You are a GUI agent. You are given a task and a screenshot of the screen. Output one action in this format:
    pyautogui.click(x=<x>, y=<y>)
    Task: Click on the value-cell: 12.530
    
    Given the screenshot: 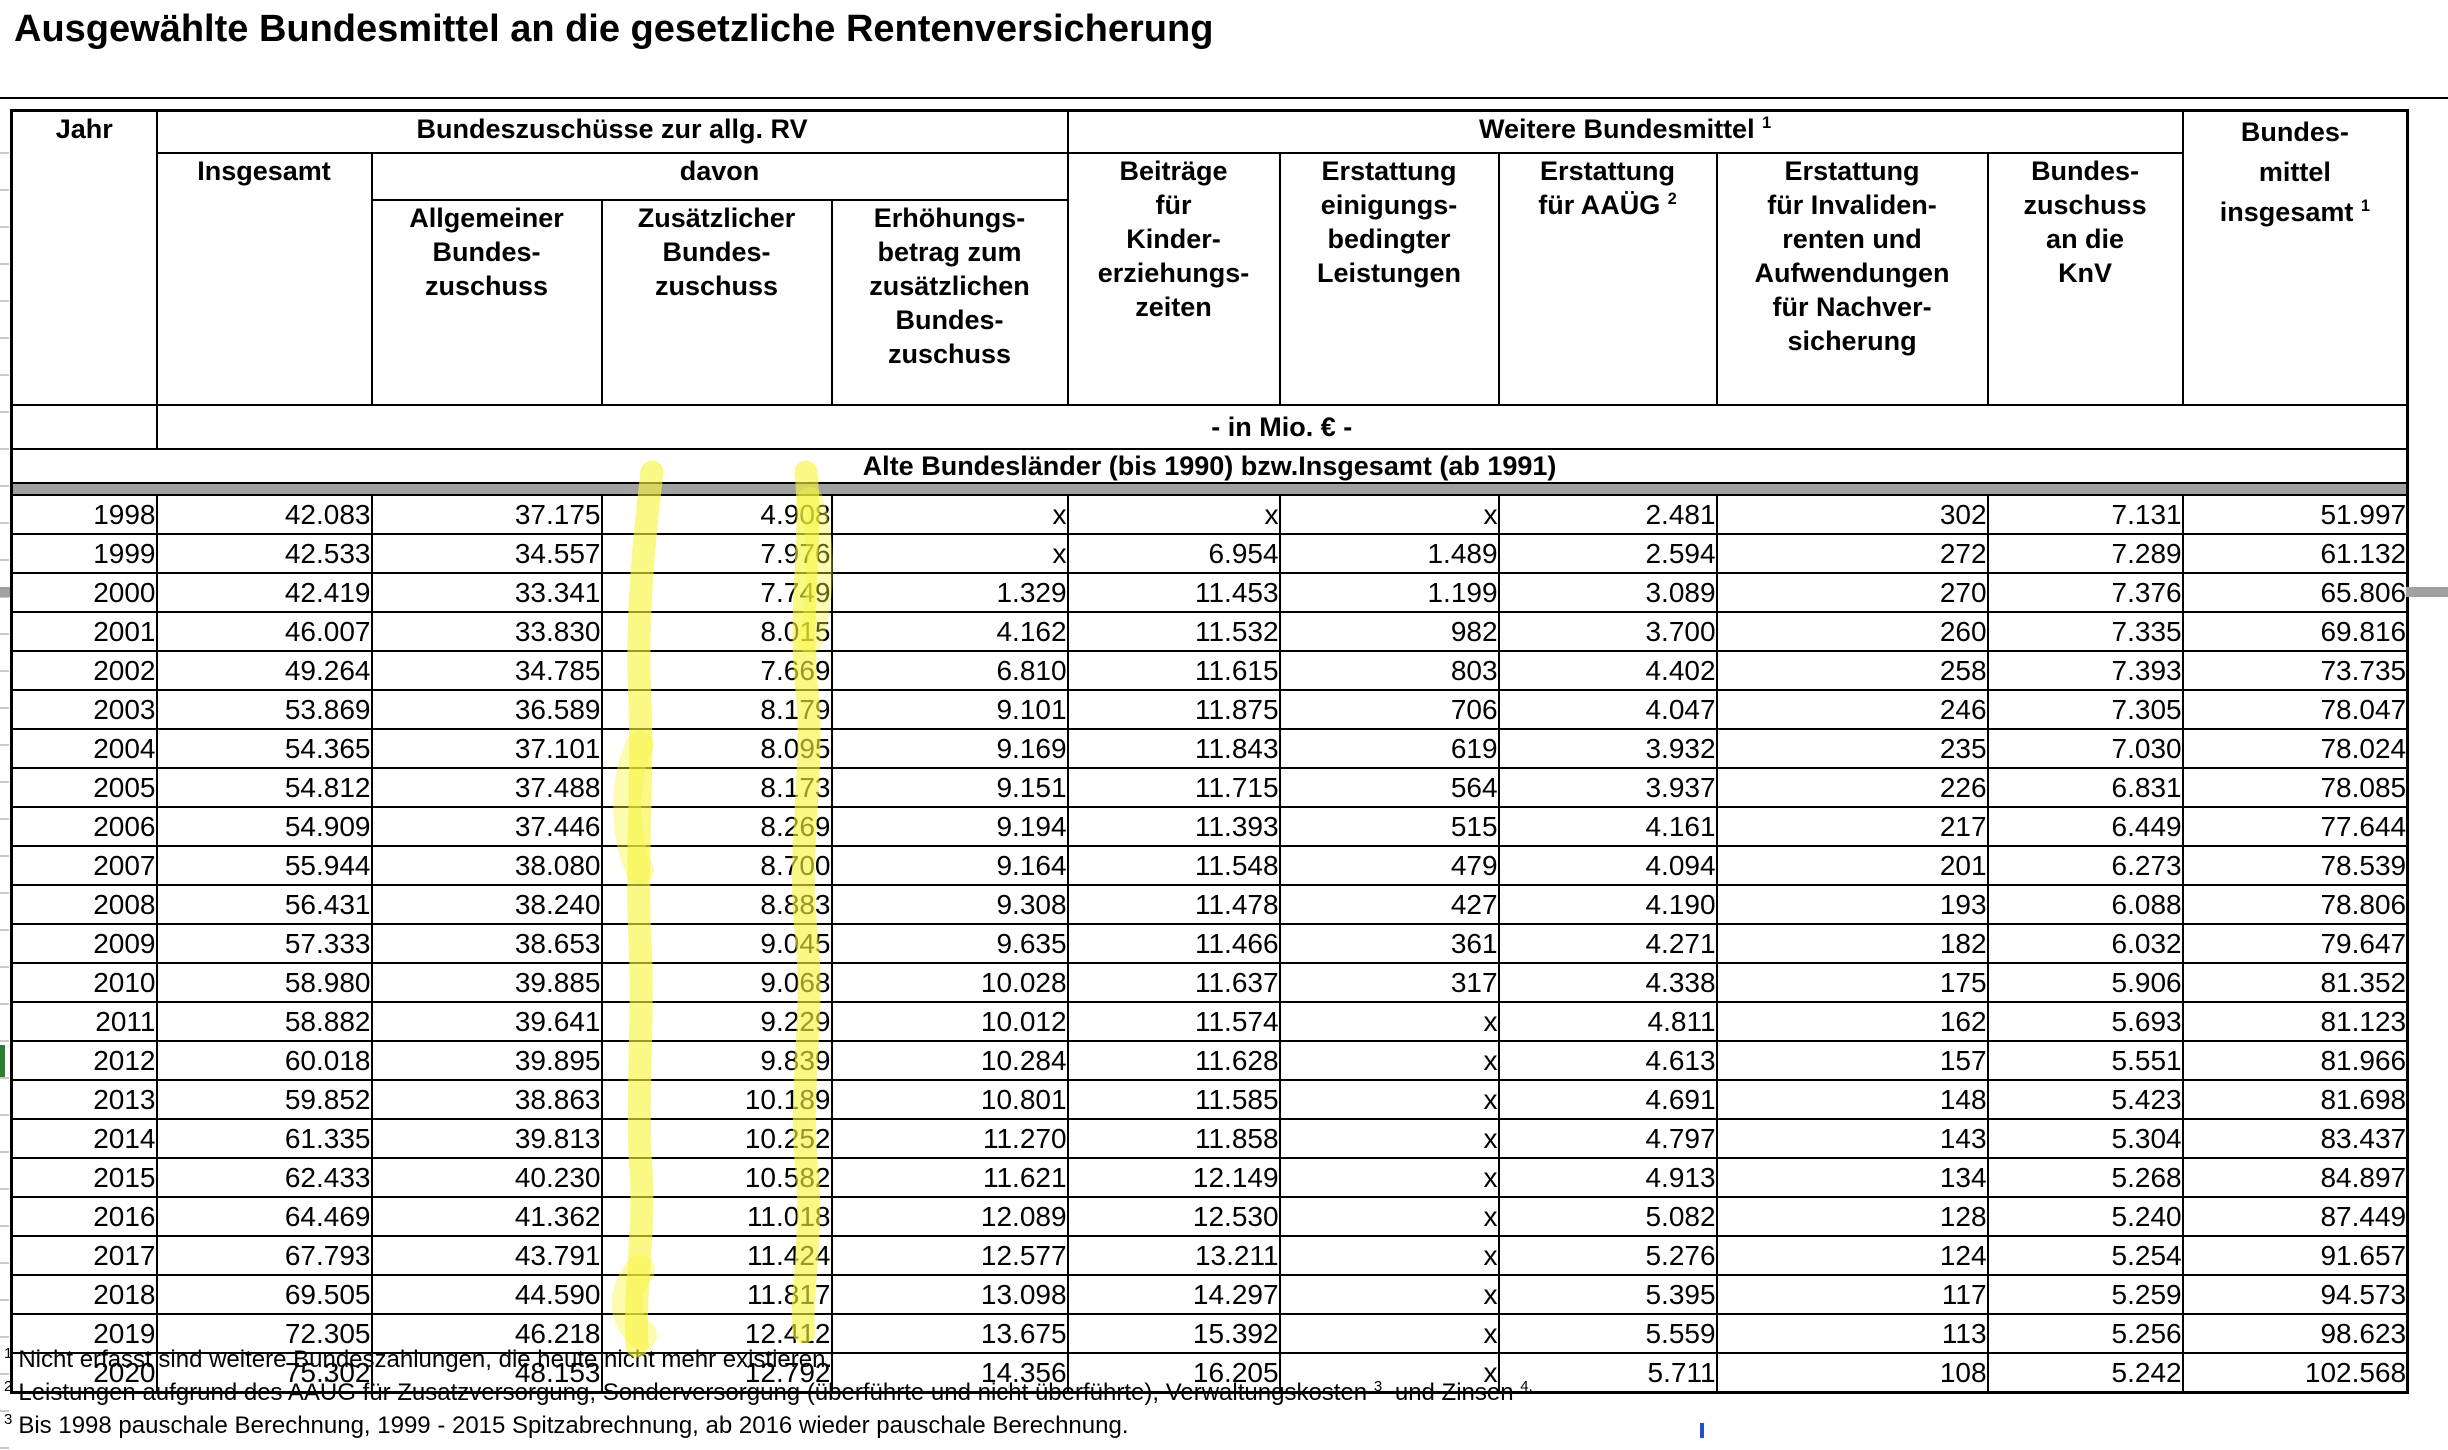 What is the action you would take?
    pyautogui.click(x=1173, y=1216)
    